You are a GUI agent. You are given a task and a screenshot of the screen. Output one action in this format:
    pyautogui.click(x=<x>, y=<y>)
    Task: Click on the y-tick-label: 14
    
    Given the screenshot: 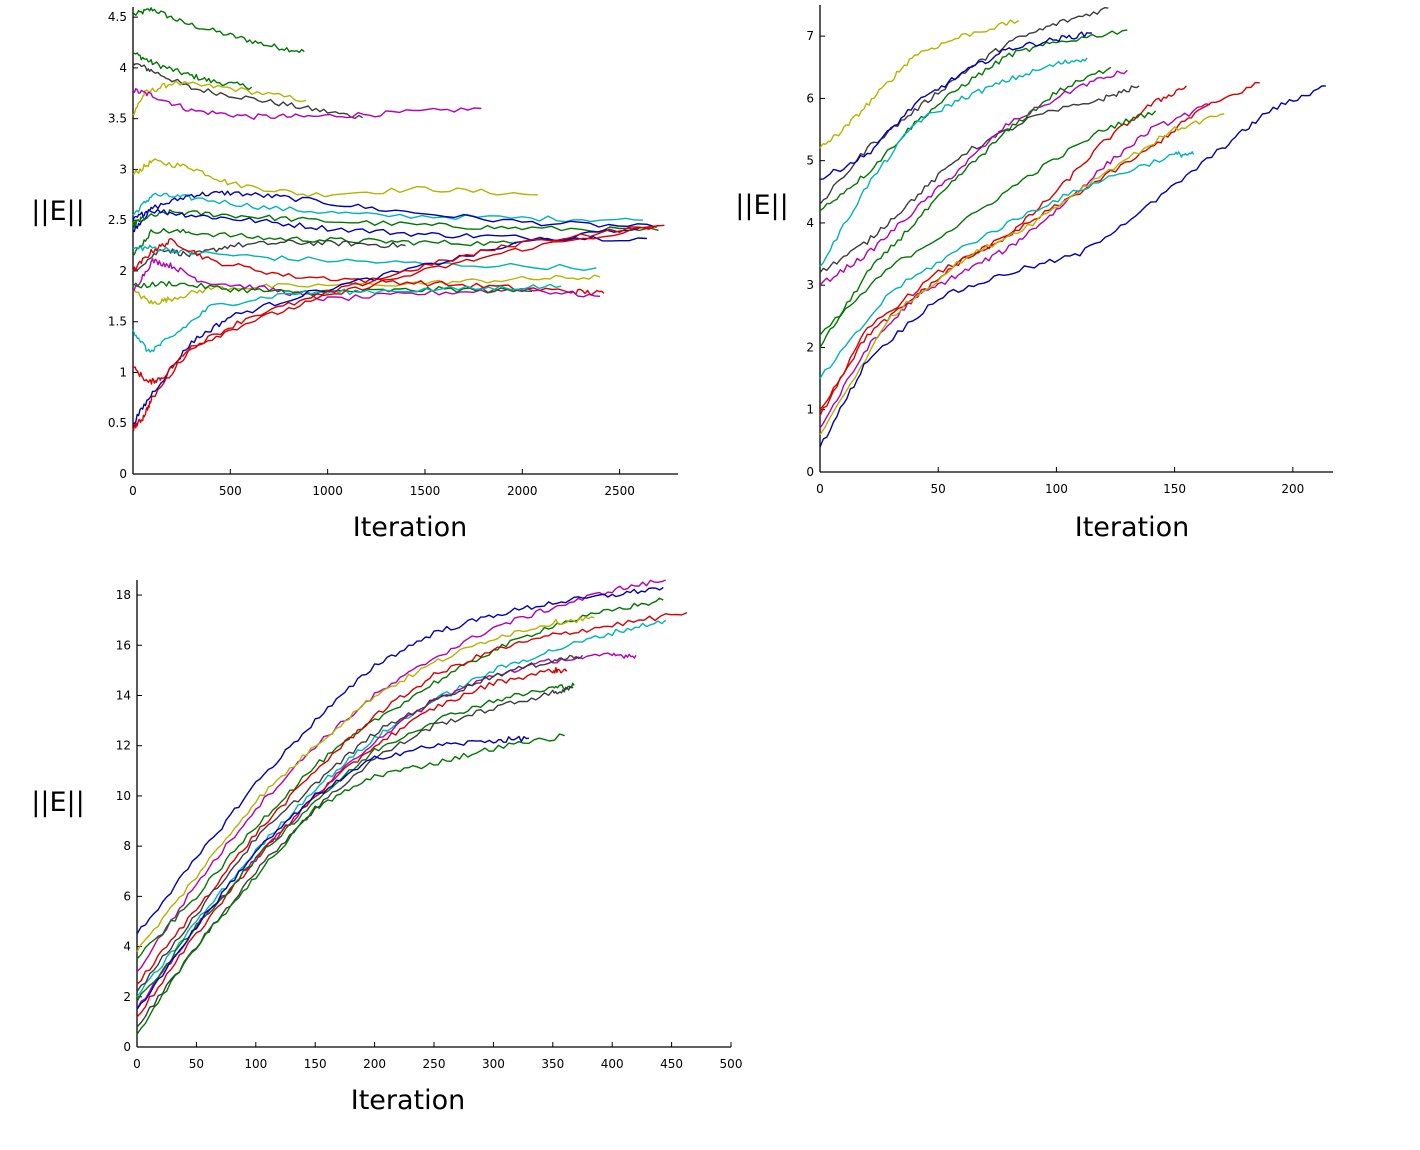 What is the action you would take?
    pyautogui.click(x=123, y=695)
    